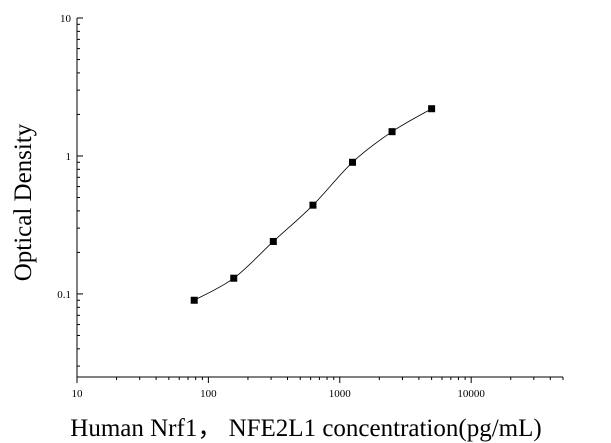  What do you see at coordinates (340, 394) in the screenshot?
I see `x-tick-label: 1000` at bounding box center [340, 394].